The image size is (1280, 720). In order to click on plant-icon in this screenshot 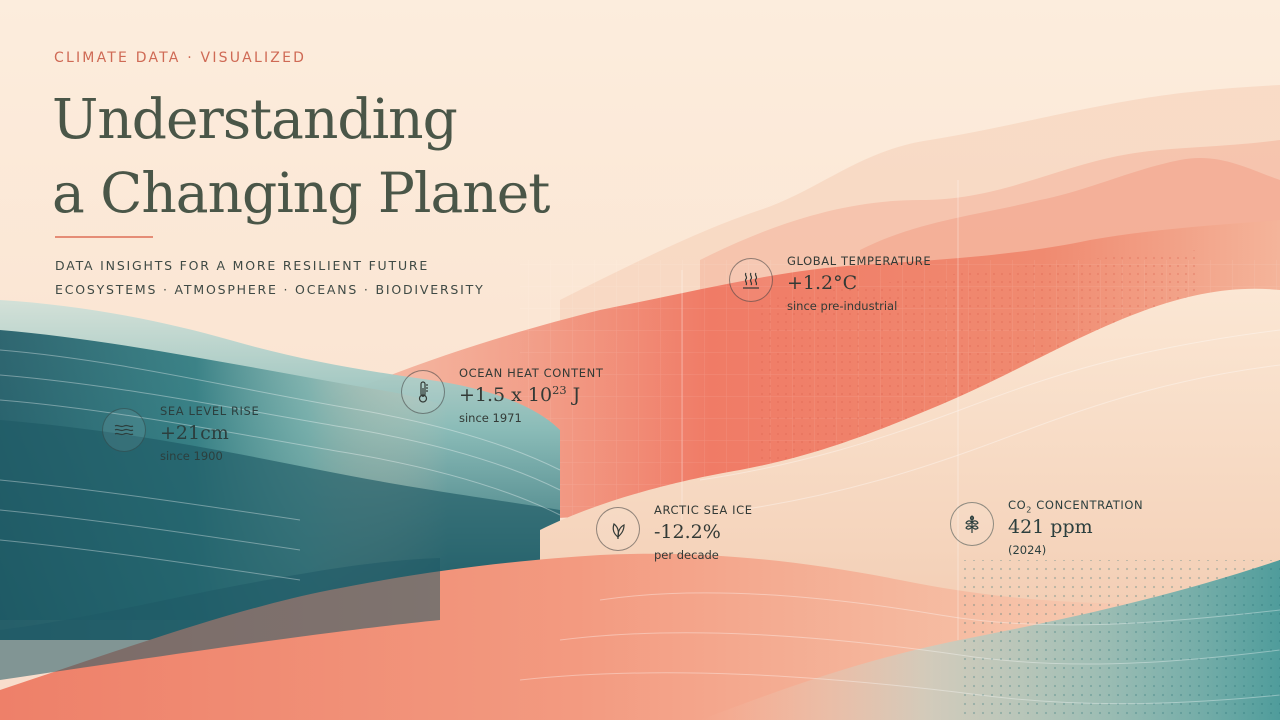, I will do `click(972, 524)`.